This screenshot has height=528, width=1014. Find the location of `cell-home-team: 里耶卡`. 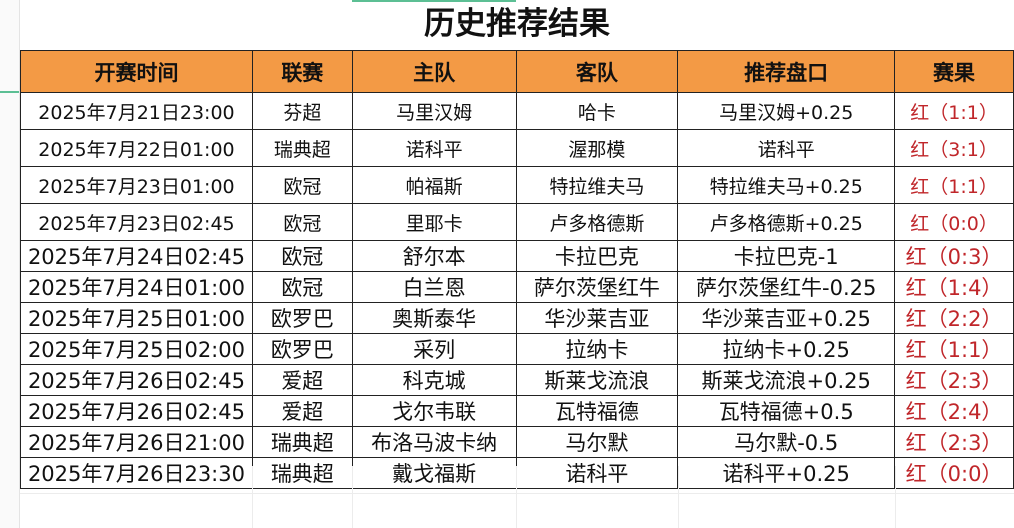

cell-home-team: 里耶卡 is located at coordinates (434, 222).